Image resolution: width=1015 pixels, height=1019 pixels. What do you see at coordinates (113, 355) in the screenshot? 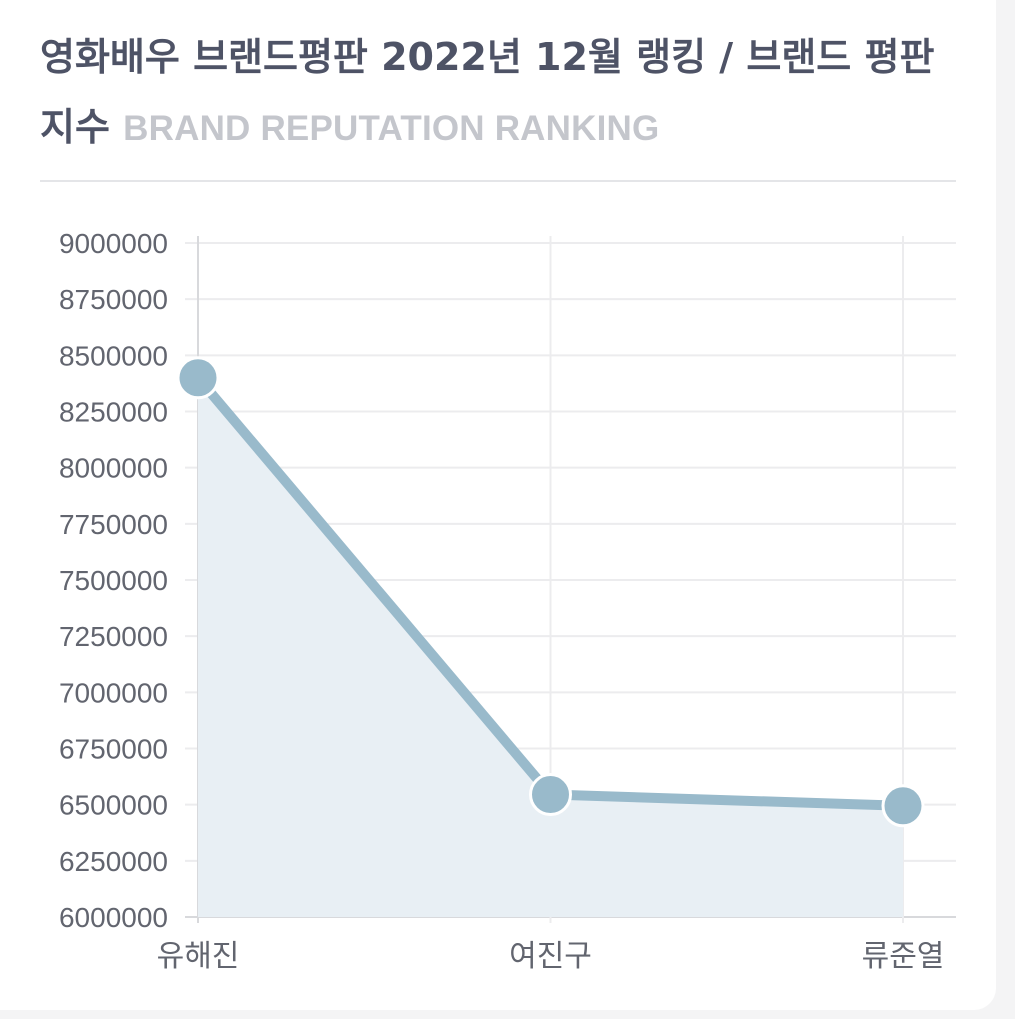
I see `y-tick-label-2: 8500000` at bounding box center [113, 355].